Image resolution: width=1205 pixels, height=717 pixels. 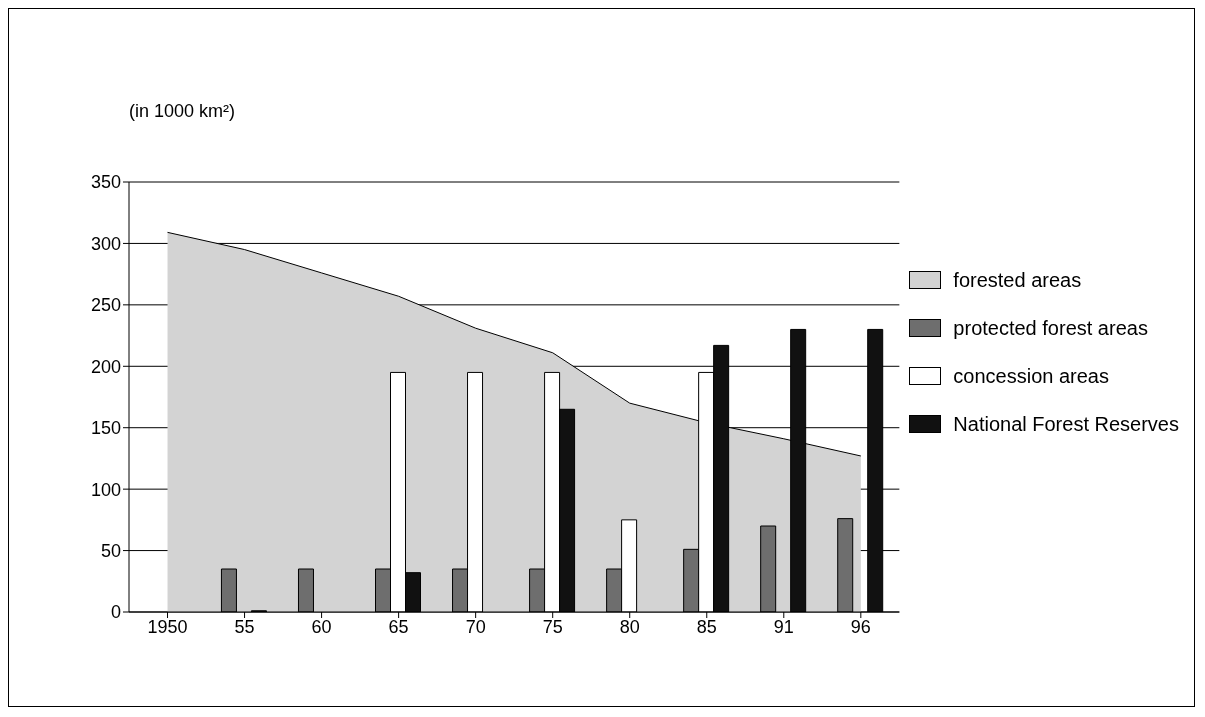 What do you see at coordinates (1031, 376) in the screenshot?
I see `legend-label: concession areas` at bounding box center [1031, 376].